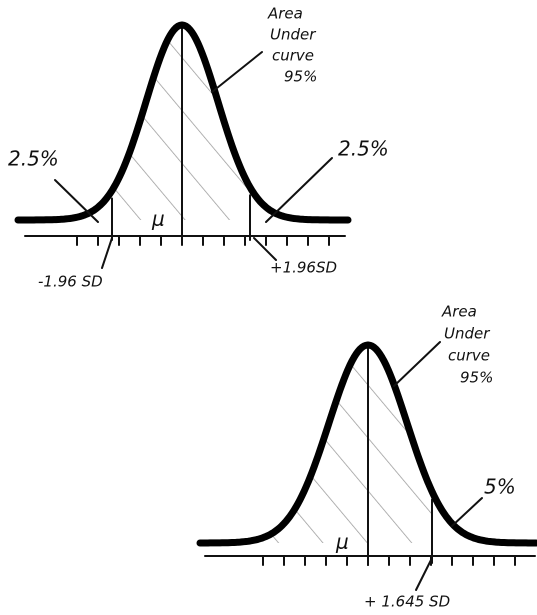 Image resolution: width=537 pixels, height=615 pixels. Describe the element at coordinates (70, 282) in the screenshot. I see `left-cutoff-label: -1.96 SD` at that location.